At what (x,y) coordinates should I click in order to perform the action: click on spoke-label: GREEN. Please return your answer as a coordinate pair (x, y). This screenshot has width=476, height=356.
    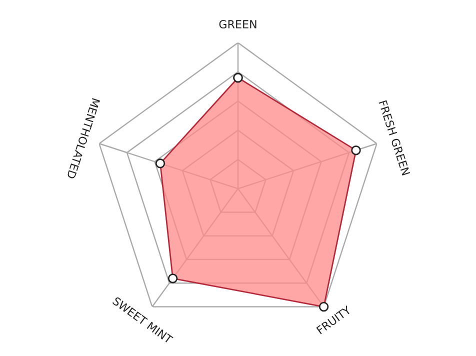
    Looking at the image, I should click on (237, 24).